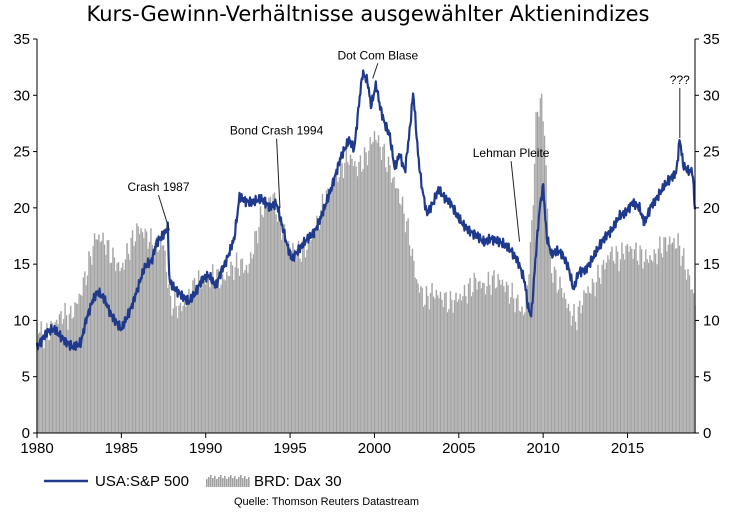 The image size is (736, 512). What do you see at coordinates (289, 448) in the screenshot?
I see `x-tick-label: 1995` at bounding box center [289, 448].